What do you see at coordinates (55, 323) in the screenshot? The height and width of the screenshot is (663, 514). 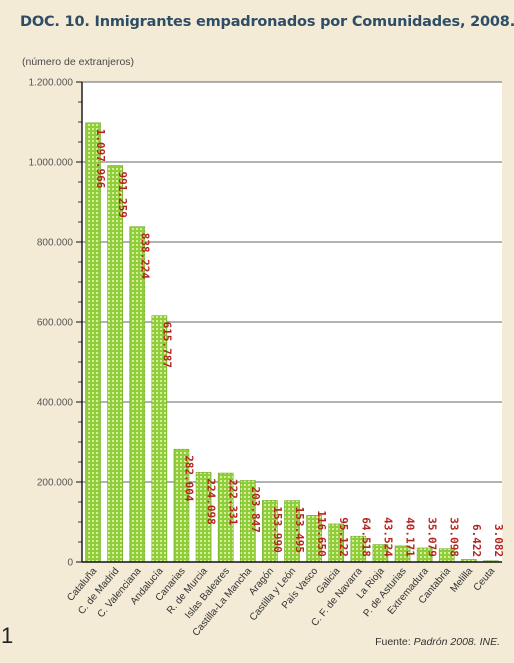 I see `y-tick-label: 600.000` at bounding box center [55, 323].